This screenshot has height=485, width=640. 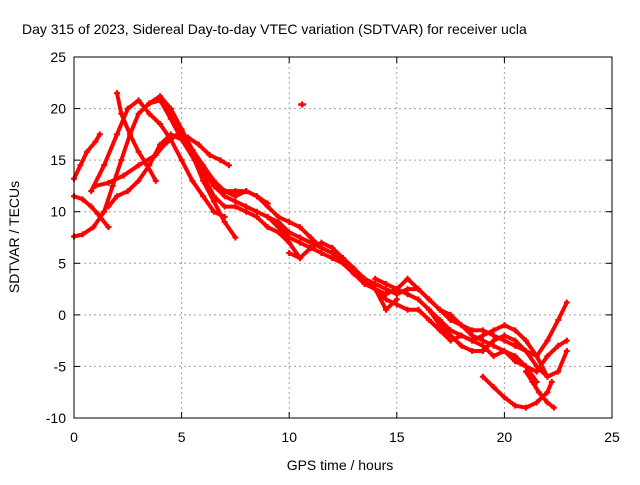 I want to click on y-tick-label: 25, so click(x=58, y=57).